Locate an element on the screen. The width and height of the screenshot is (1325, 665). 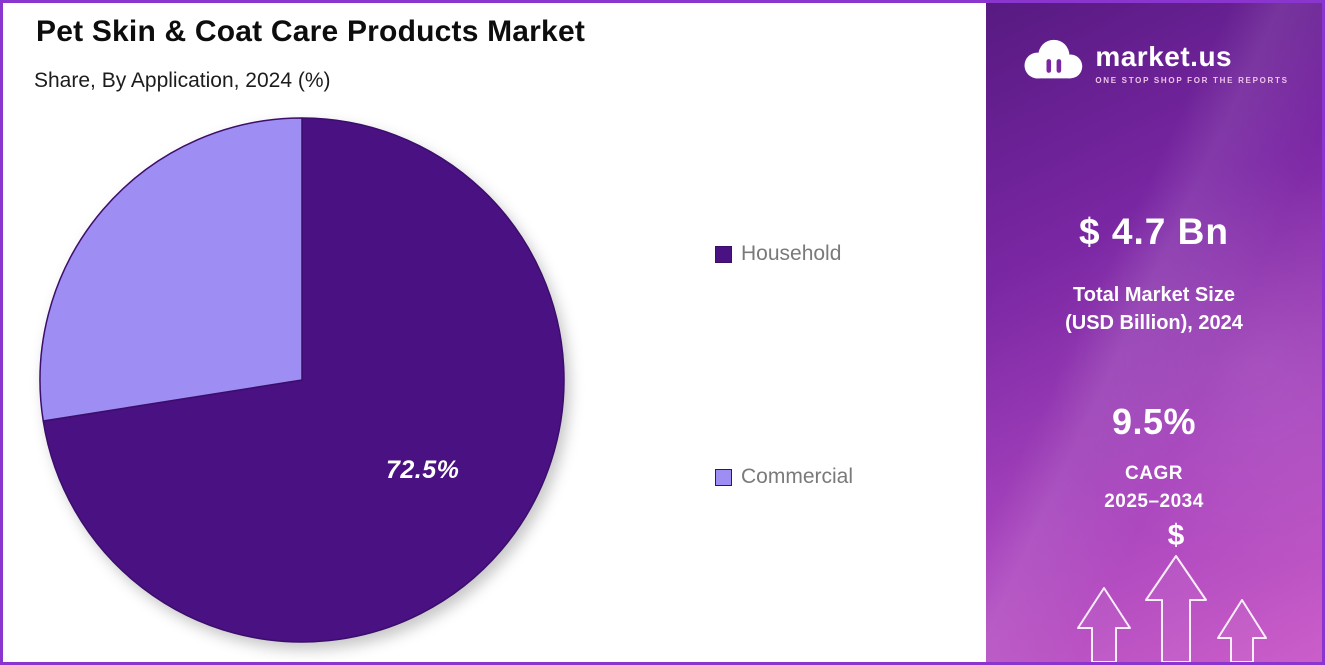
legend-label: Household is located at coordinates (791, 253).